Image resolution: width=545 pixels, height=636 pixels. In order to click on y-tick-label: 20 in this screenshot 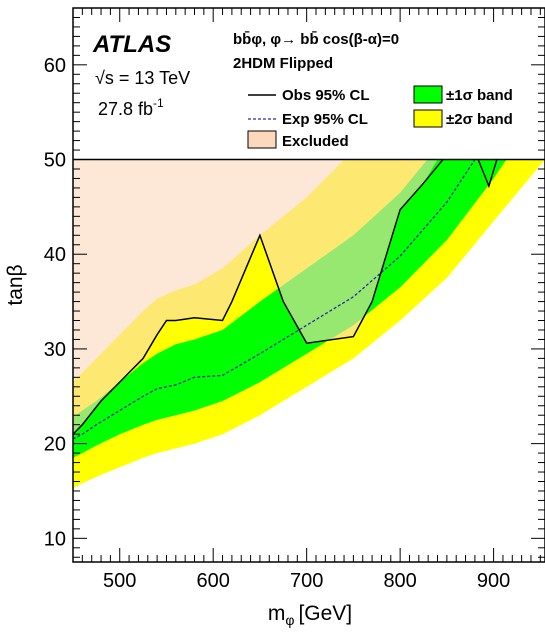, I will do `click(55, 445)`.